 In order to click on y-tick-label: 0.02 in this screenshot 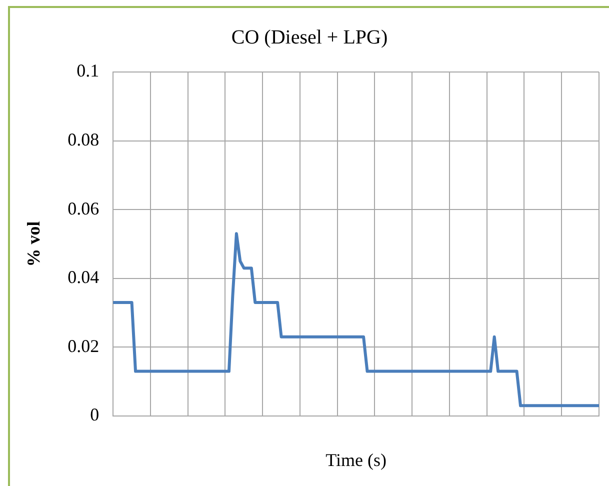, I will do `click(84, 346)`.